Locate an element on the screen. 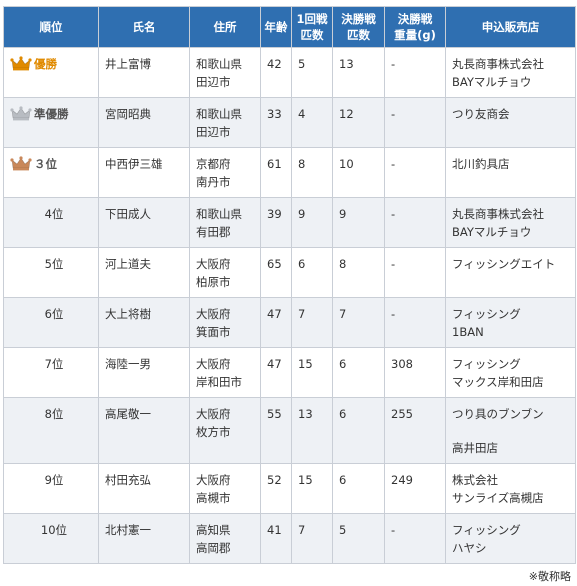  column-header: 年齢 is located at coordinates (276, 27).